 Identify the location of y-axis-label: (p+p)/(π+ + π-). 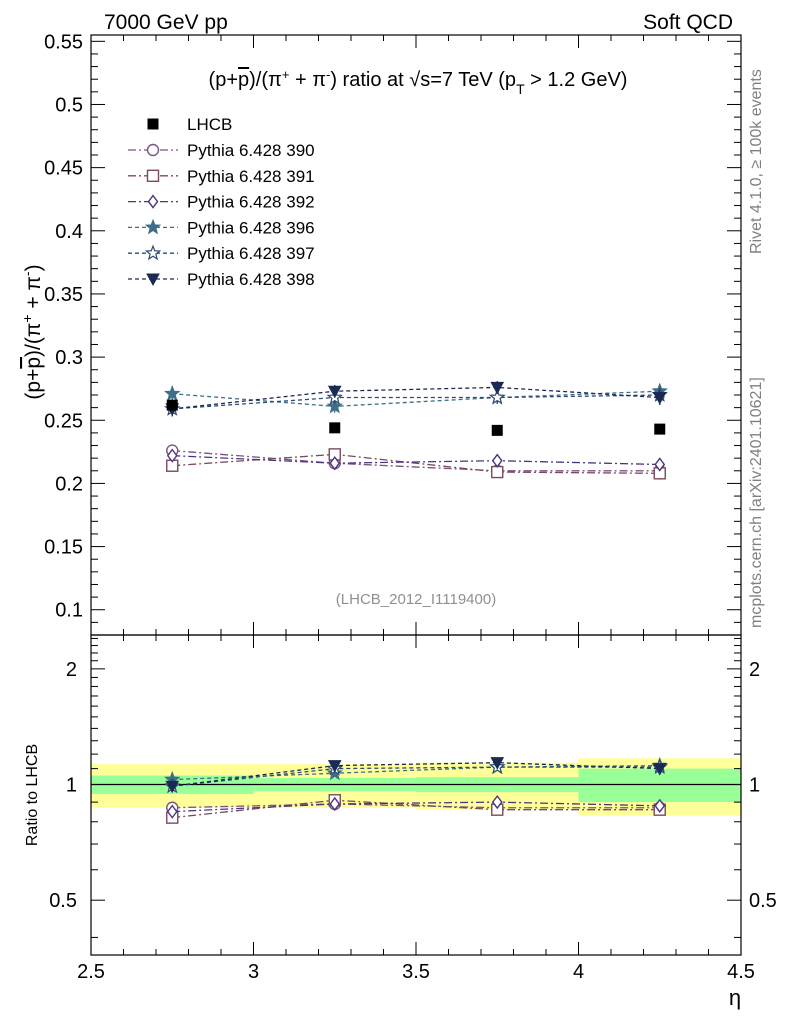
(32, 331).